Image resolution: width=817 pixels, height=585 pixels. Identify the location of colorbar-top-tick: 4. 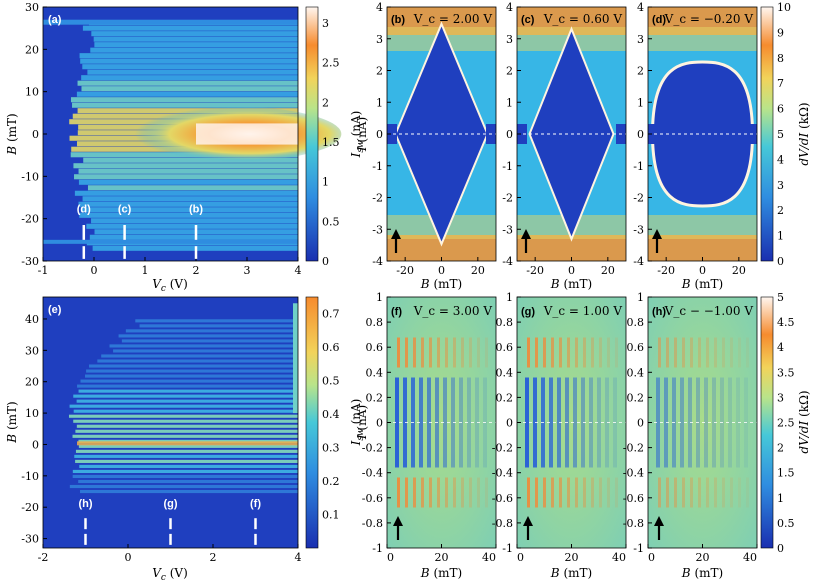
(780, 159).